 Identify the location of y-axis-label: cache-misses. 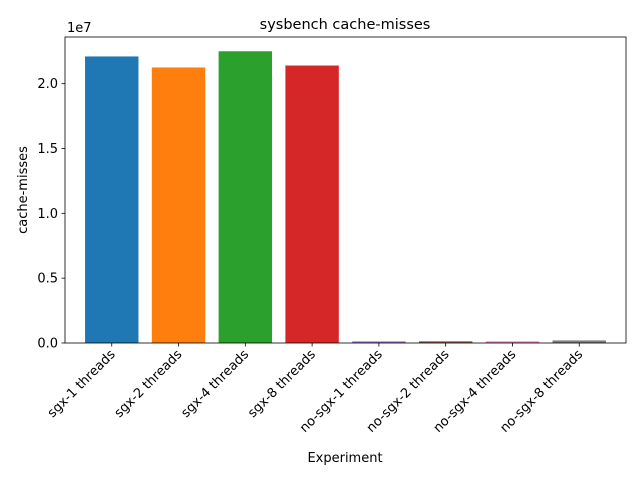
(23, 190).